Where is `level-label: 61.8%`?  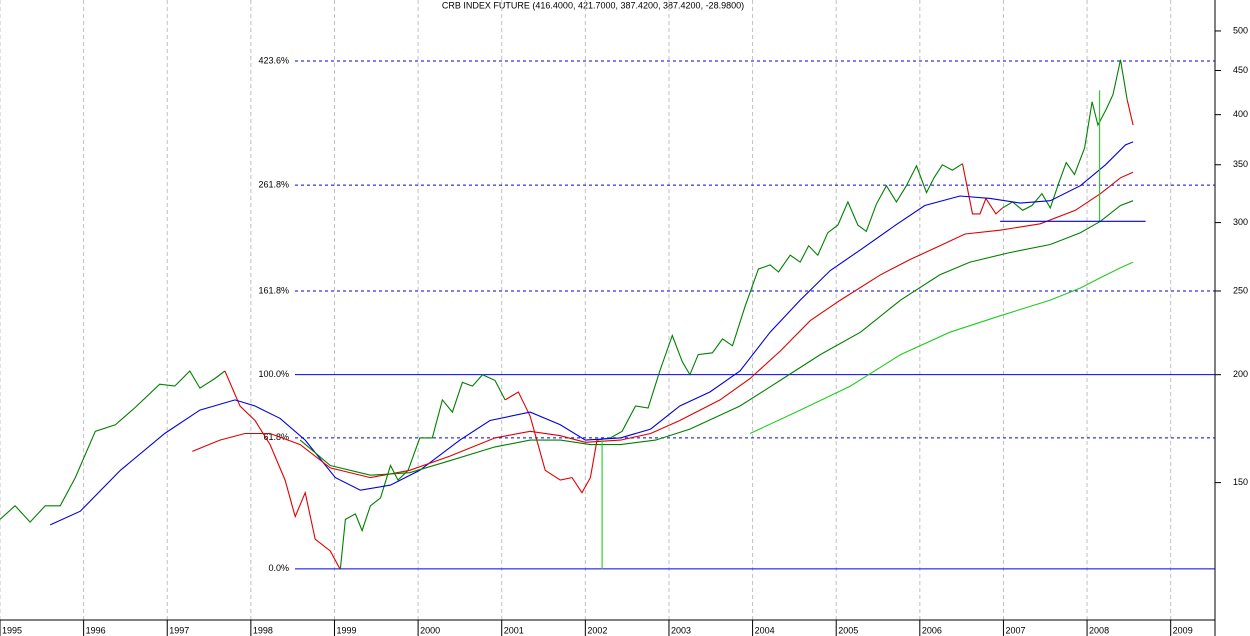
level-label: 61.8% is located at coordinates (276, 437).